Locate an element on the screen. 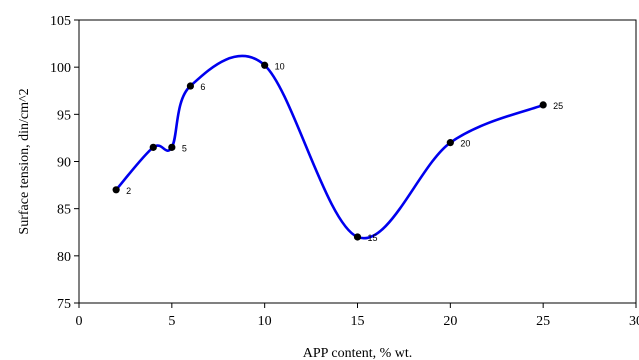  data-point-label: 10 is located at coordinates (280, 66).